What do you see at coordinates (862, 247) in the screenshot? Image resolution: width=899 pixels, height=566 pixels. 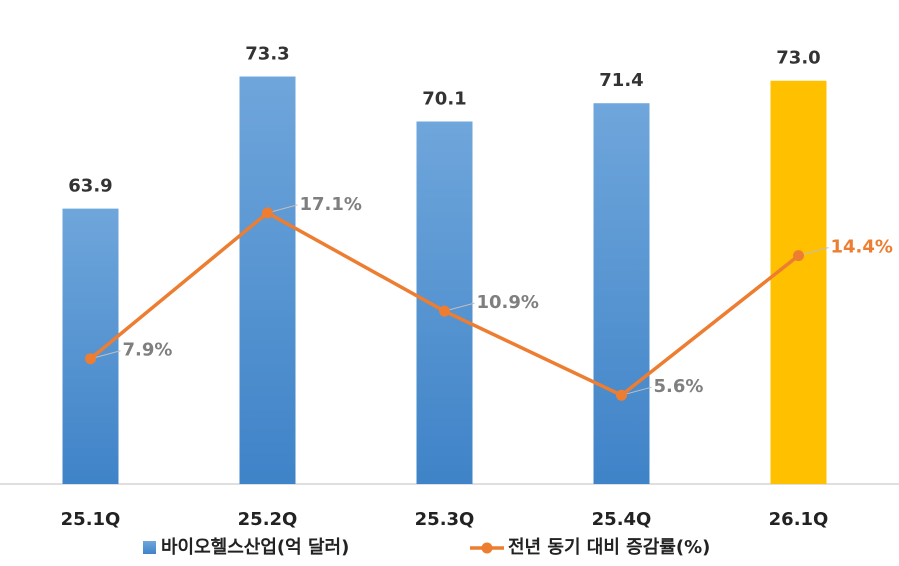 I see `line-value-label: 14.4%` at bounding box center [862, 247].